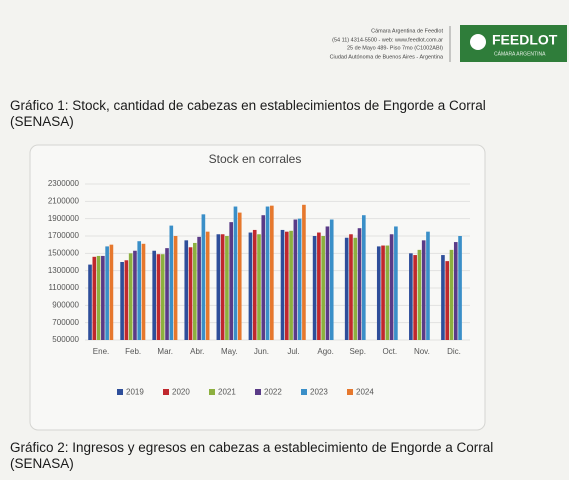  Describe the element at coordinates (261, 351) in the screenshot. I see `x-tick-label: Jun.` at that location.